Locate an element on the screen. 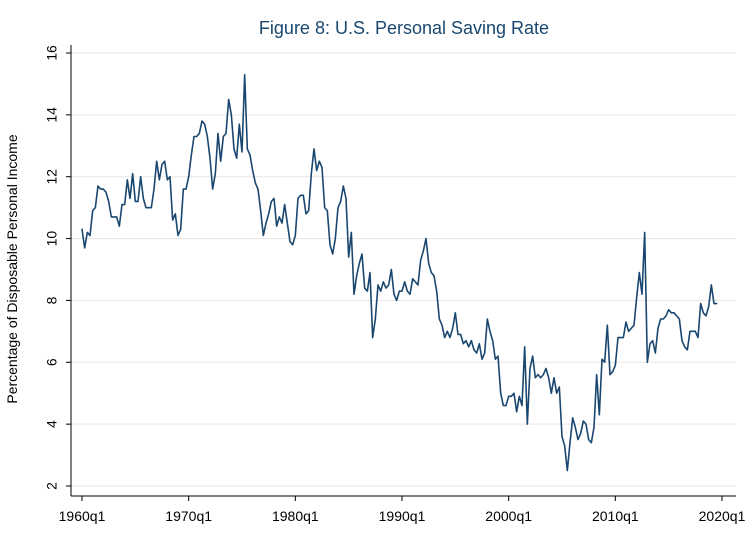  y-tick-label: 4 is located at coordinates (52, 424).